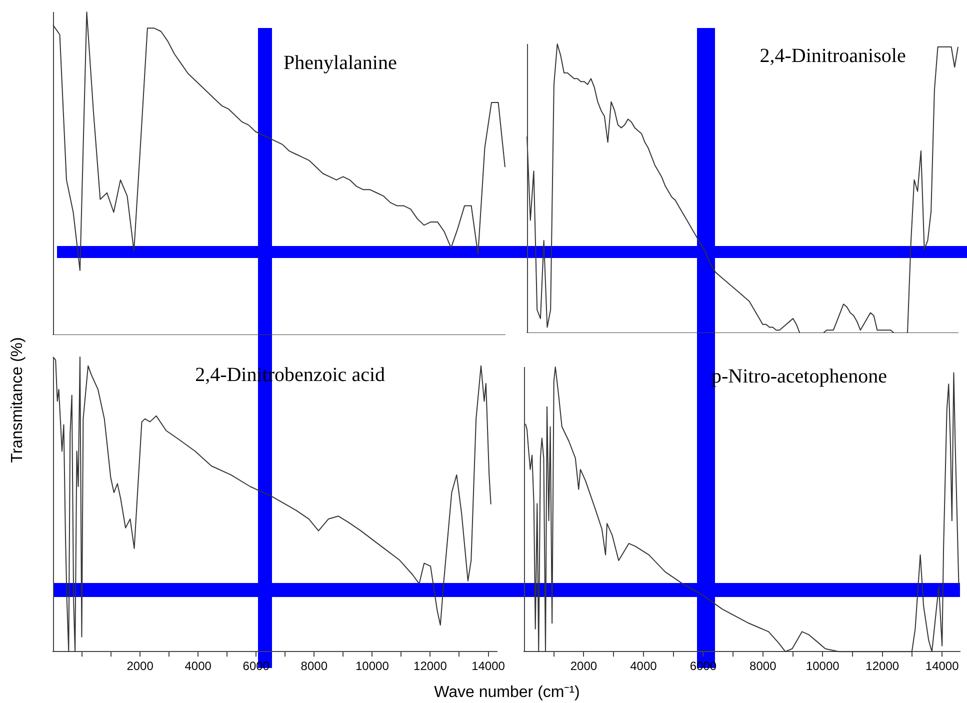  Describe the element at coordinates (18, 400) in the screenshot. I see `y-axis-title: Transmitance (%)` at that location.